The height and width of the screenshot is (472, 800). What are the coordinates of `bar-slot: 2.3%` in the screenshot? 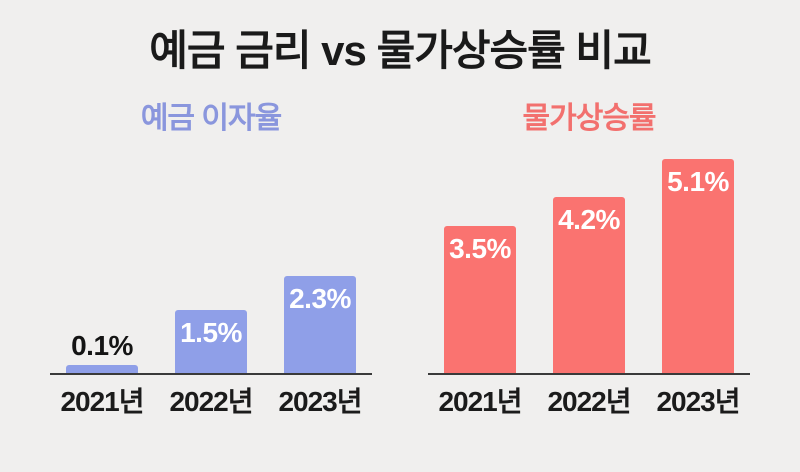 It's located at (320, 325).